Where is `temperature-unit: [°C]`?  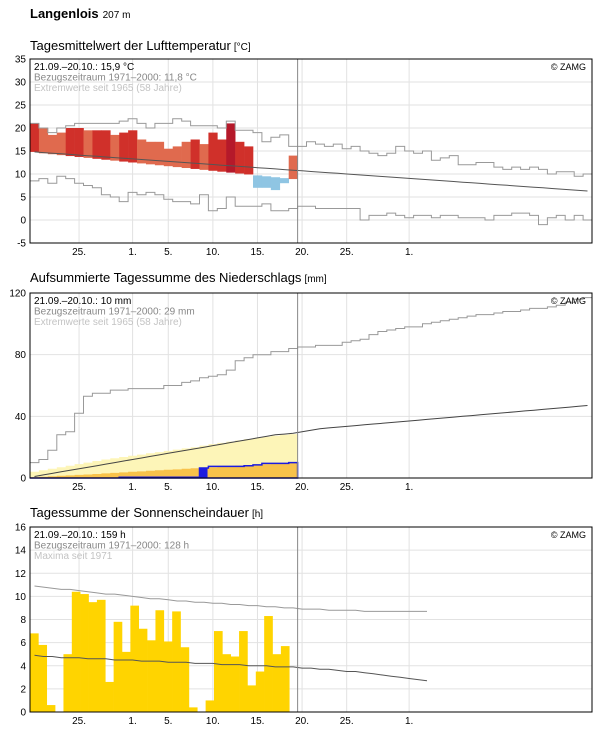
temperature-unit: [°C] is located at coordinates (242, 47).